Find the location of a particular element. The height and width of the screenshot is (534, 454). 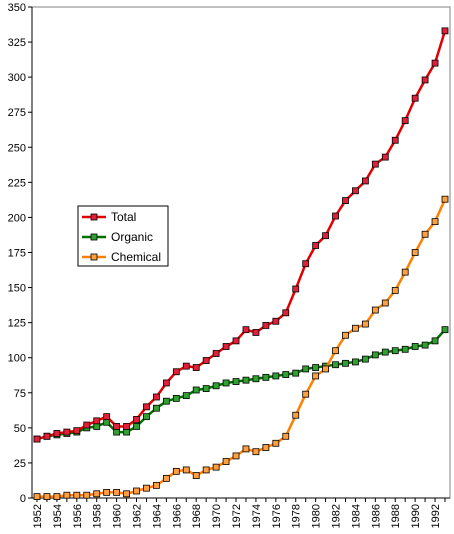

legend-label: Total is located at coordinates (123, 217).